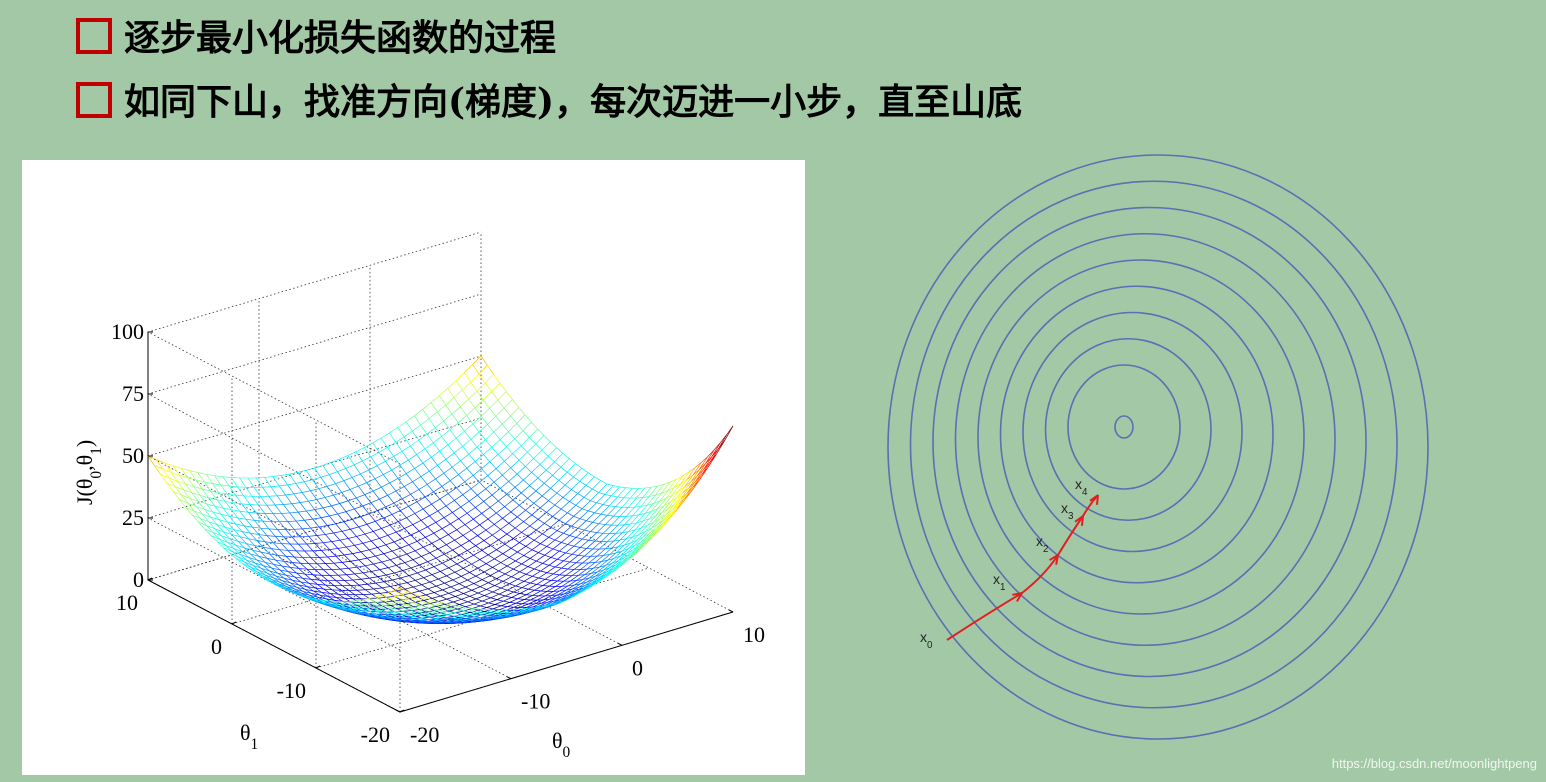  I want to click on label: x0, so click(926, 640).